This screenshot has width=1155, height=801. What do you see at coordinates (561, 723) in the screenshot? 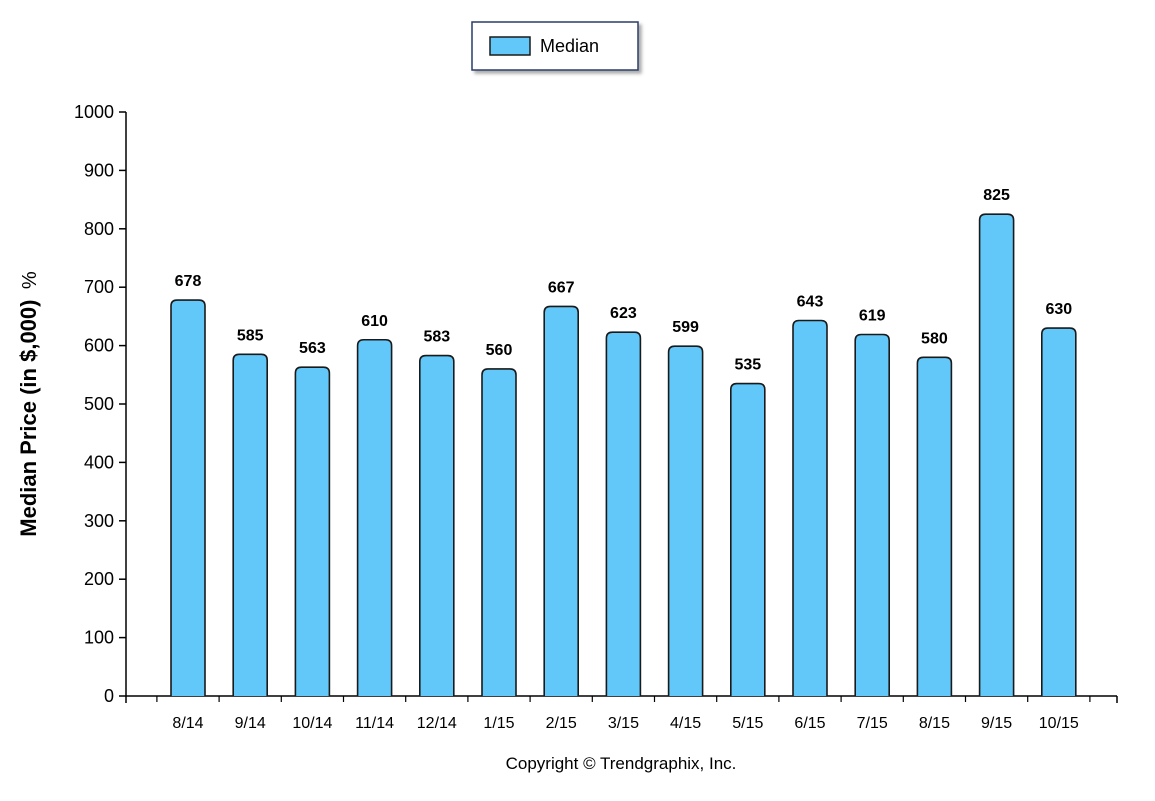
I see `x-tick-label: 2/15` at bounding box center [561, 723].